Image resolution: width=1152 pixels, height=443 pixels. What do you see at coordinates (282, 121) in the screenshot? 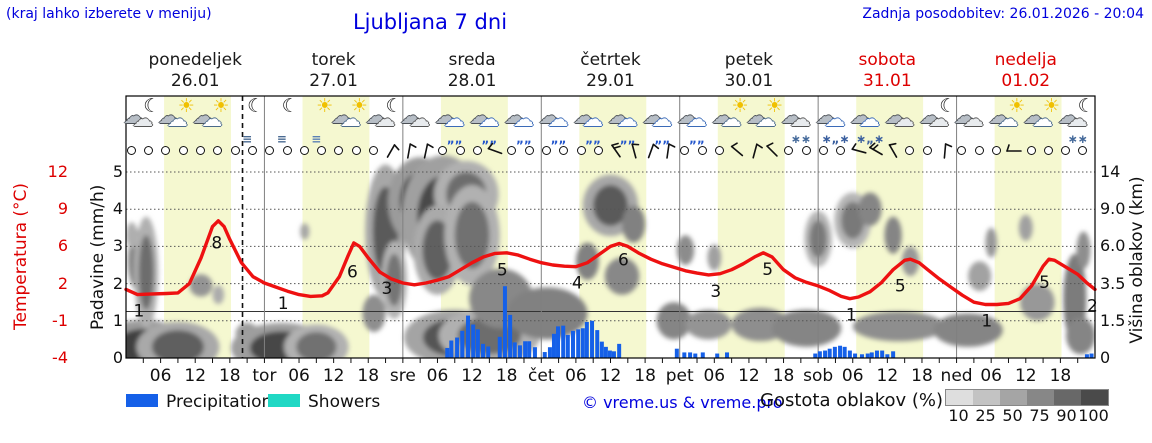
I see `weather-icon-fog-moon: ☾ ≡` at bounding box center [282, 121].